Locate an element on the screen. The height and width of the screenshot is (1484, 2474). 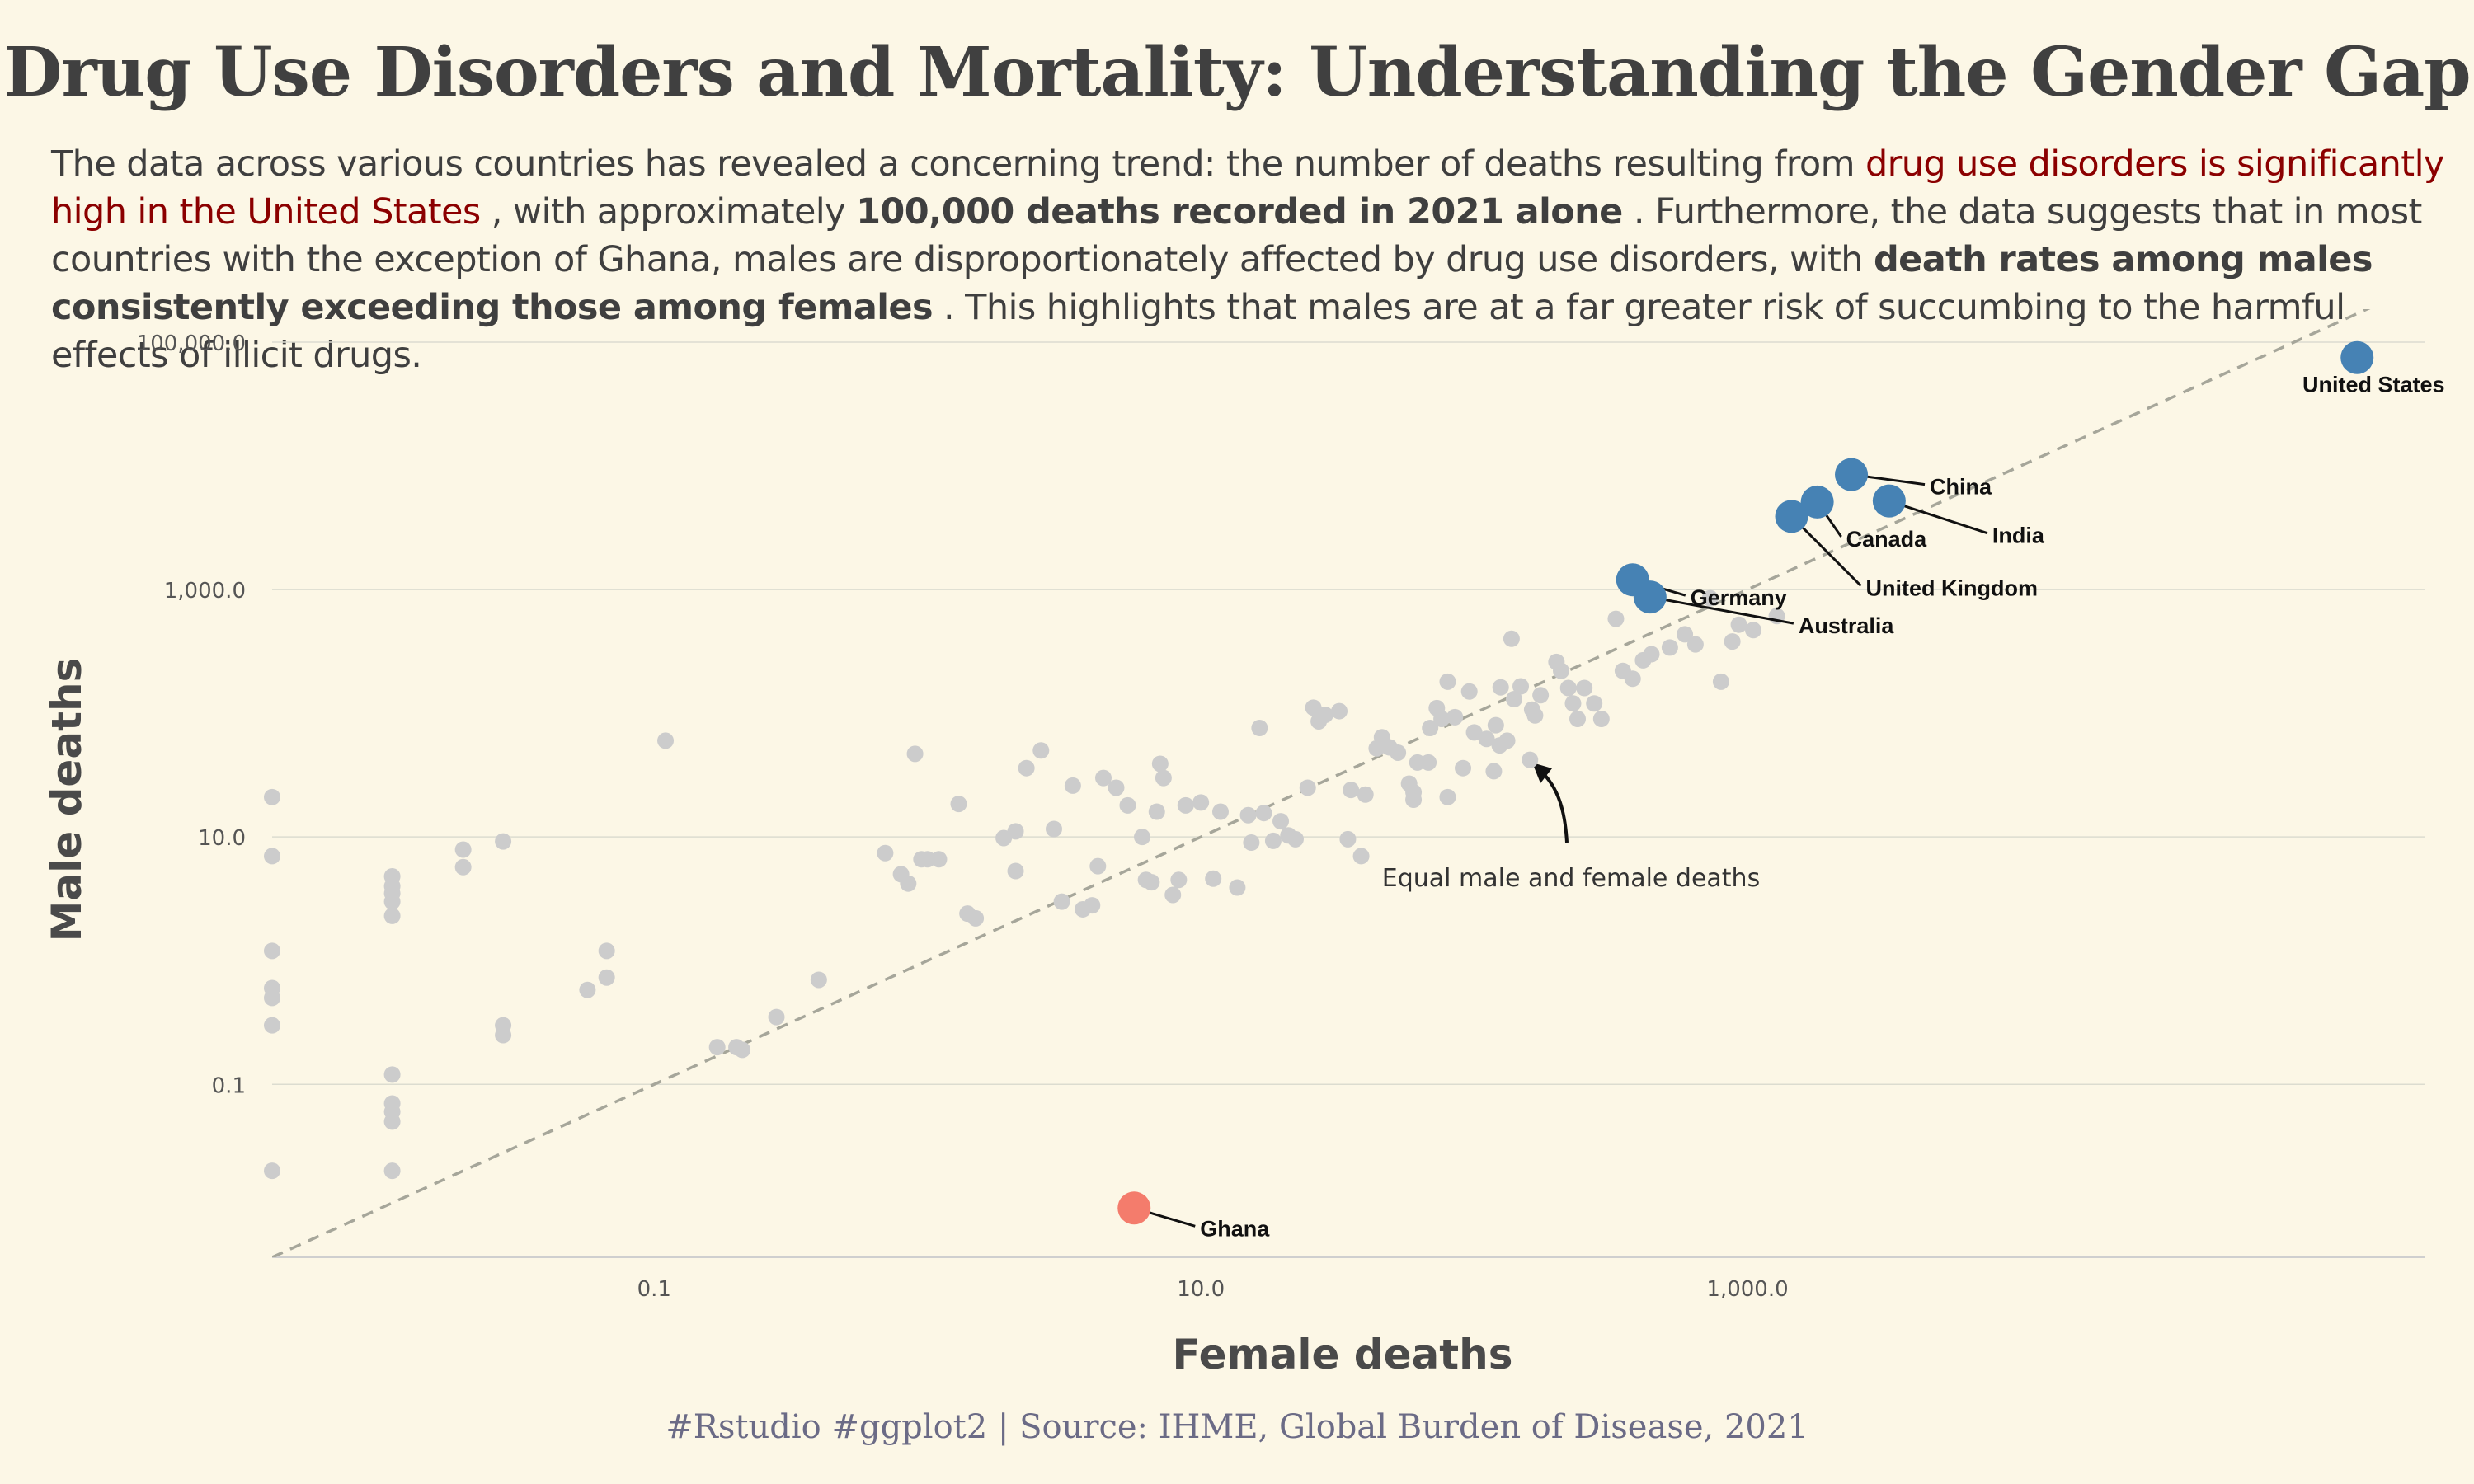
label-germany: Germany is located at coordinates (1739, 597).